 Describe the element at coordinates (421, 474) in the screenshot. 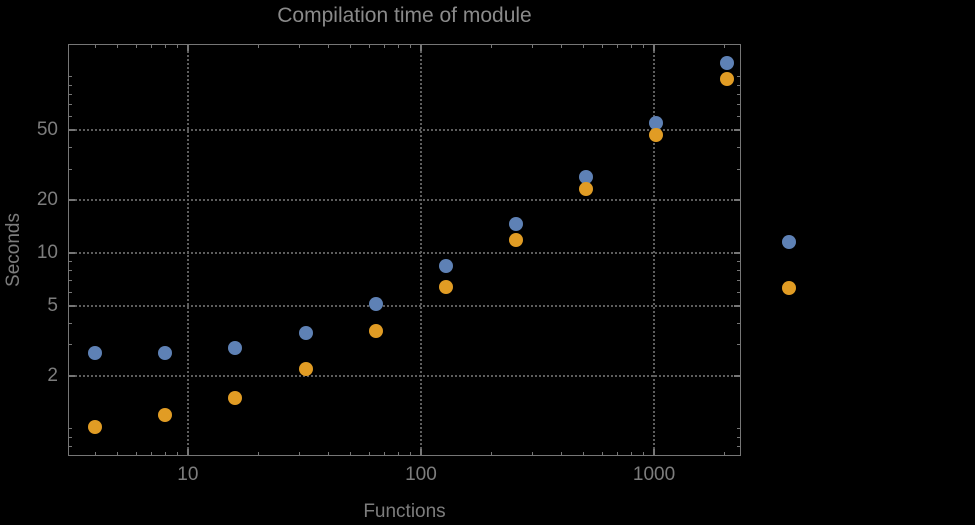

I see `x-tick-label: 100` at that location.